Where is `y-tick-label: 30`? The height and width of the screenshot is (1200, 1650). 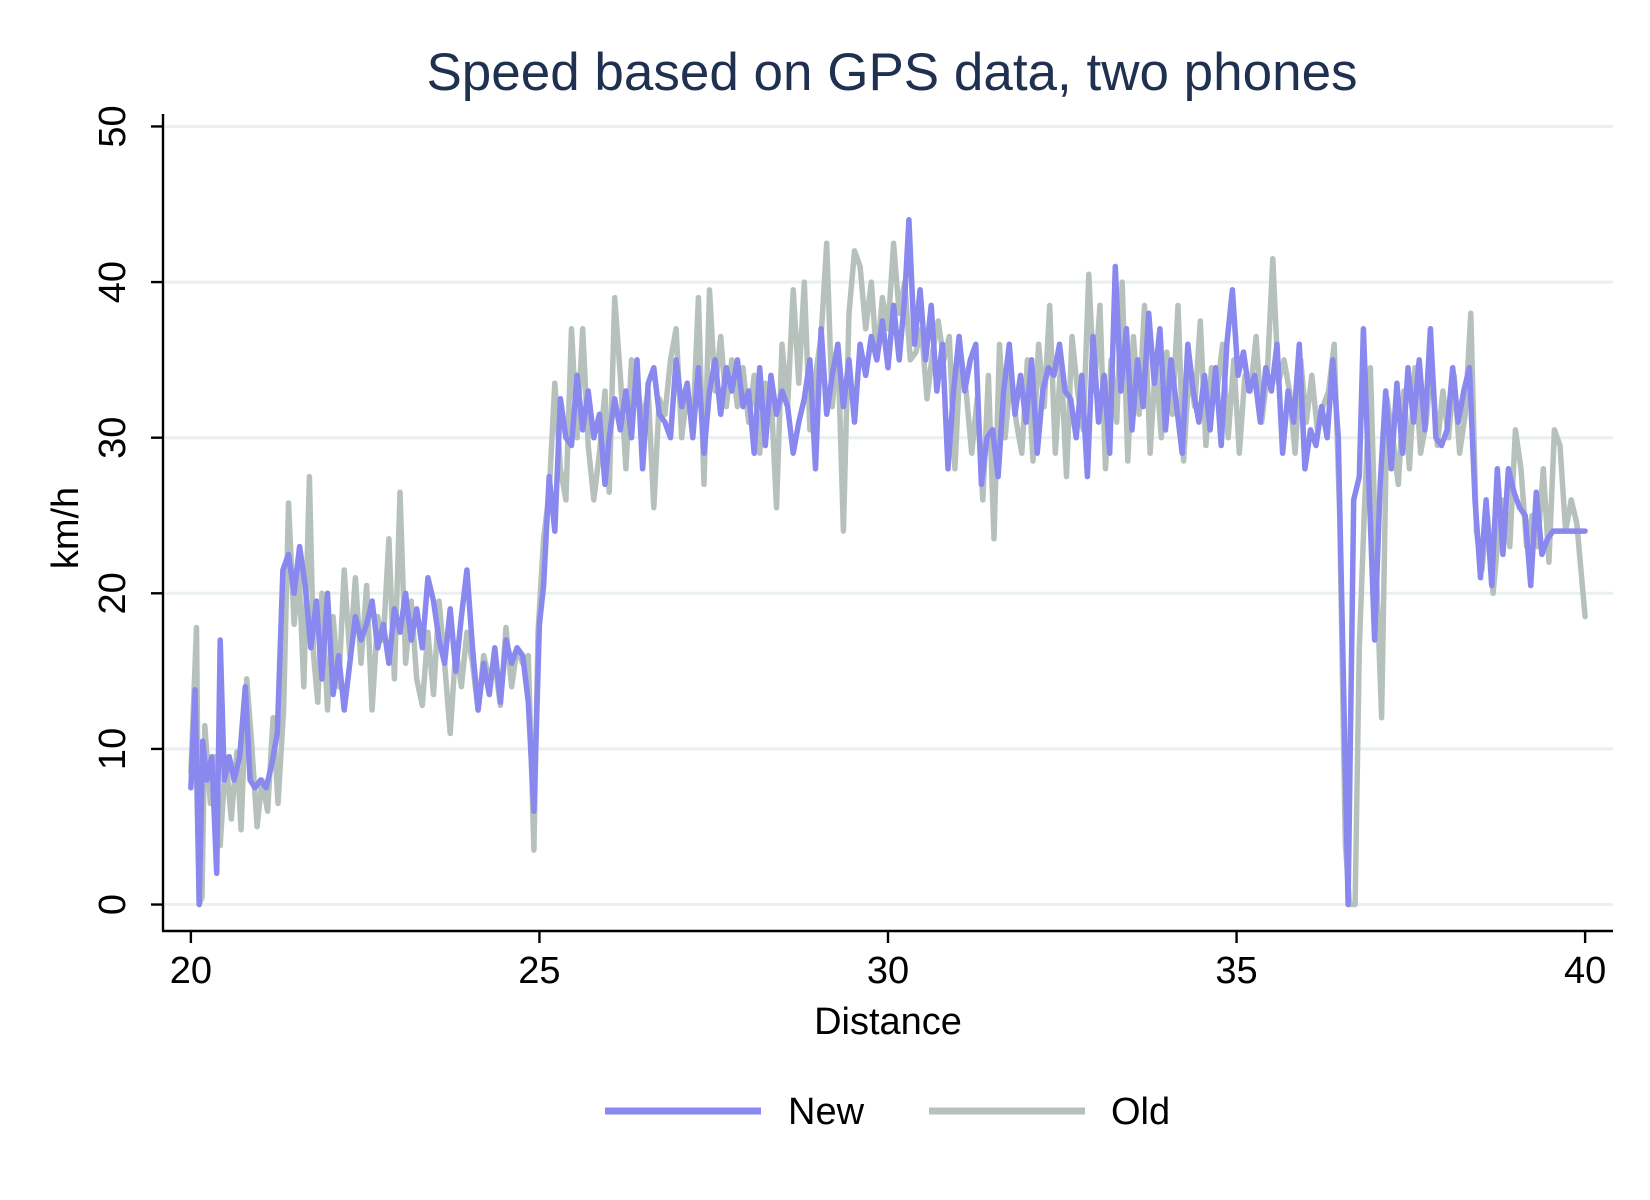
y-tick-label: 30 is located at coordinates (113, 438).